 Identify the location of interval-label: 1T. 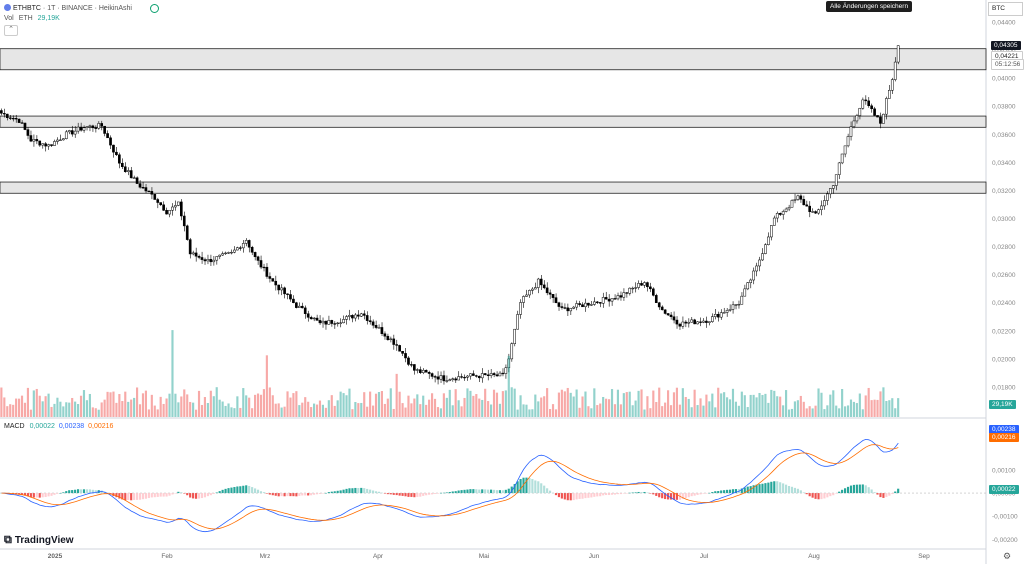
(51, 8).